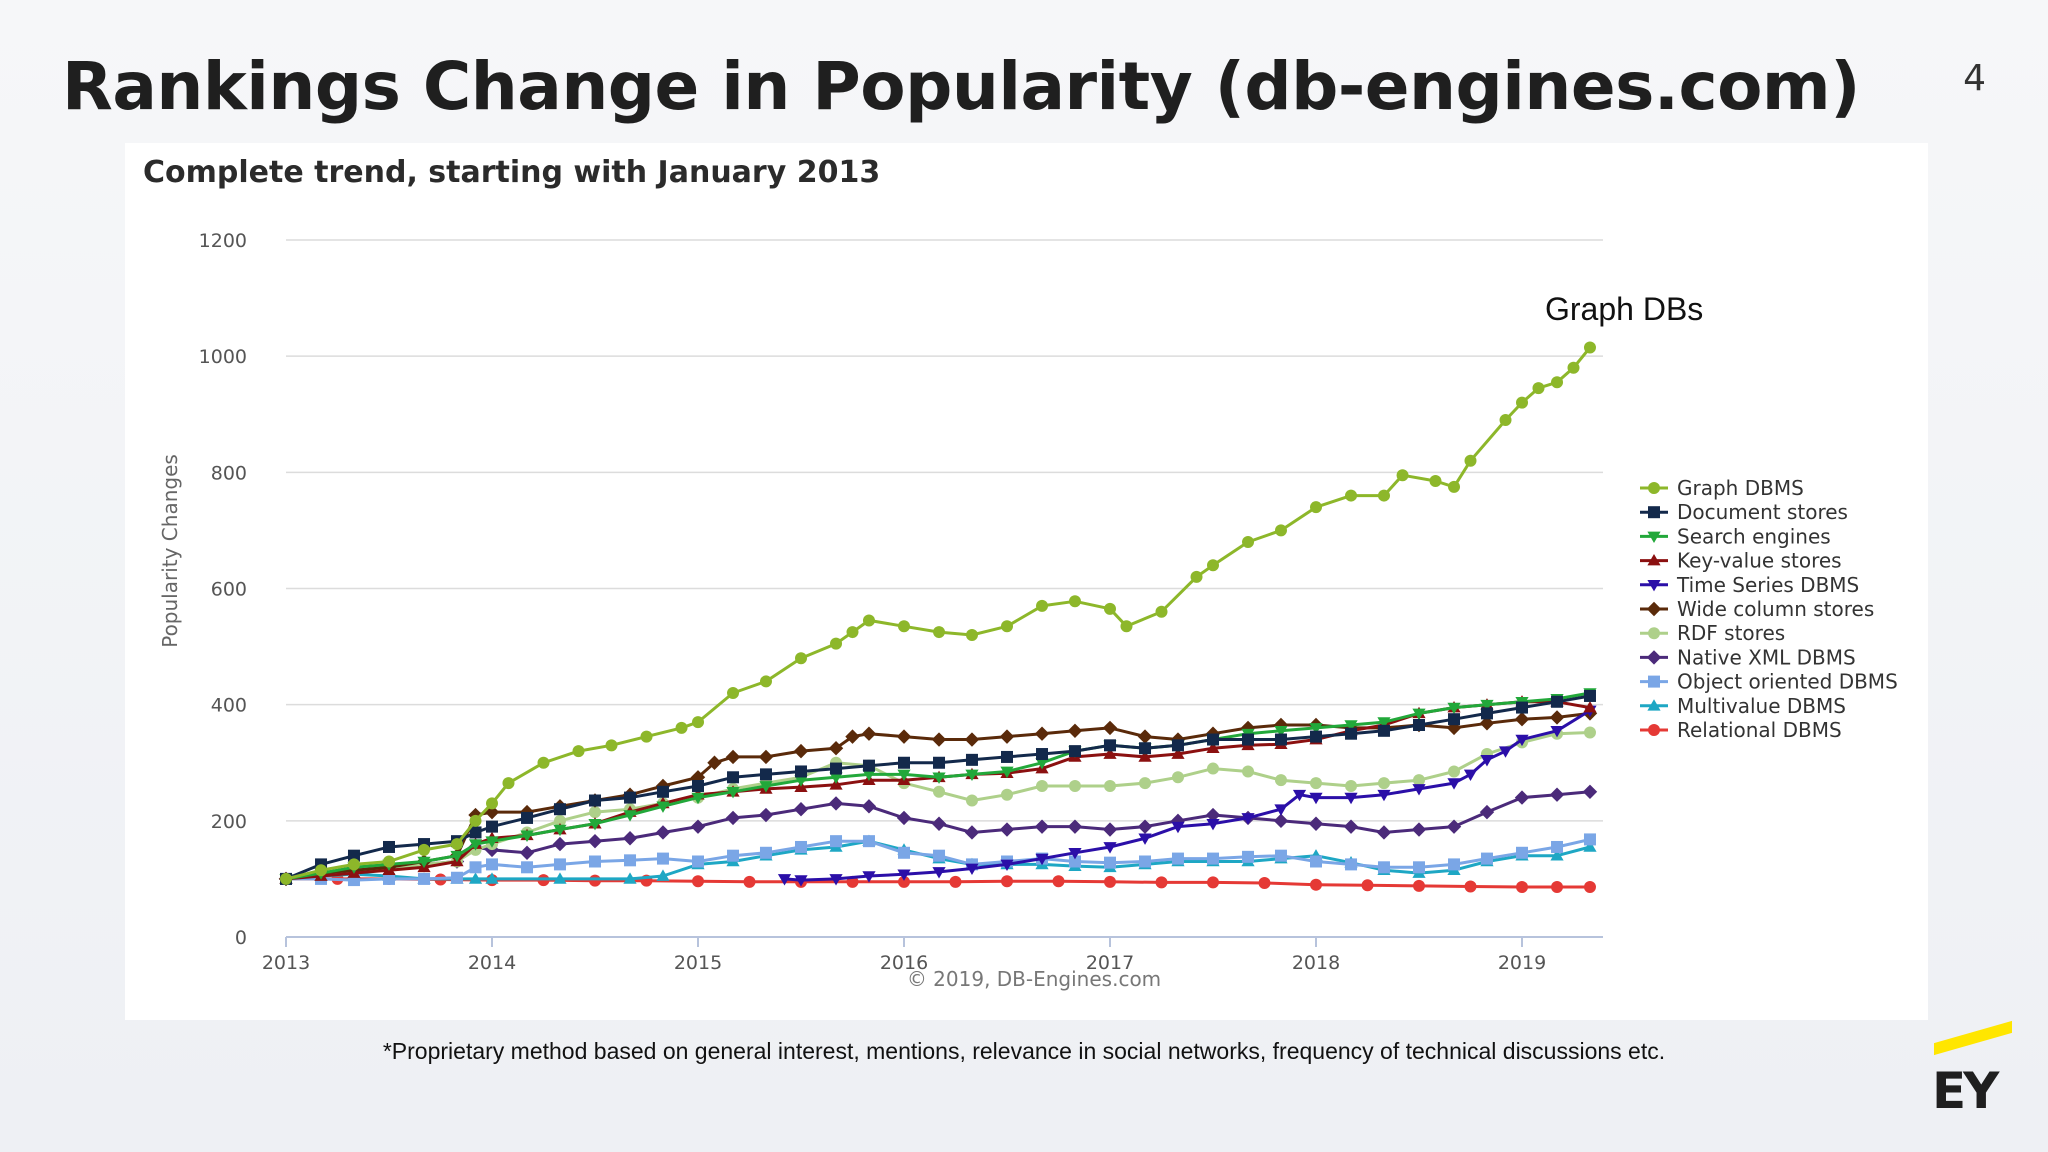 The height and width of the screenshot is (1152, 2048). I want to click on y-tick-label: 1000, so click(223, 357).